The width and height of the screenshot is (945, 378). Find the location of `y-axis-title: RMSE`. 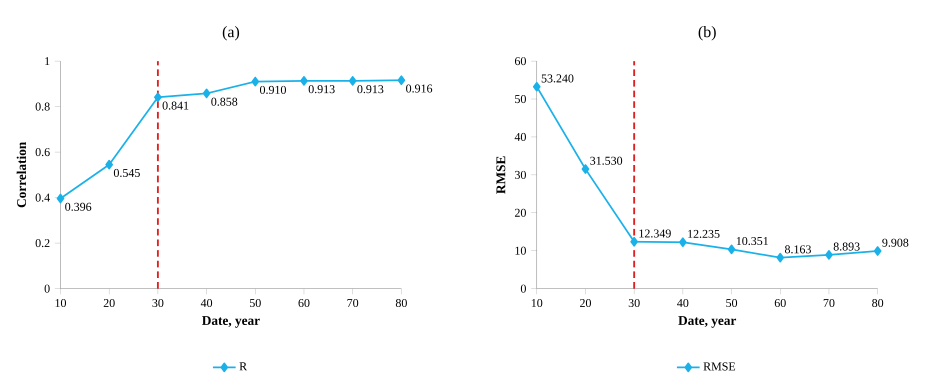

y-axis-title: RMSE is located at coordinates (501, 175).